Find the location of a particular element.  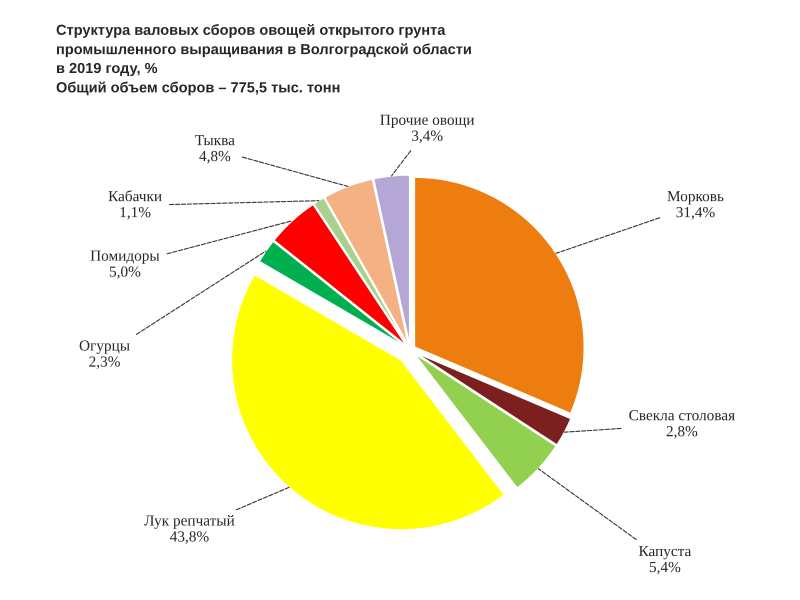

data-label: 5,4% is located at coordinates (665, 568).